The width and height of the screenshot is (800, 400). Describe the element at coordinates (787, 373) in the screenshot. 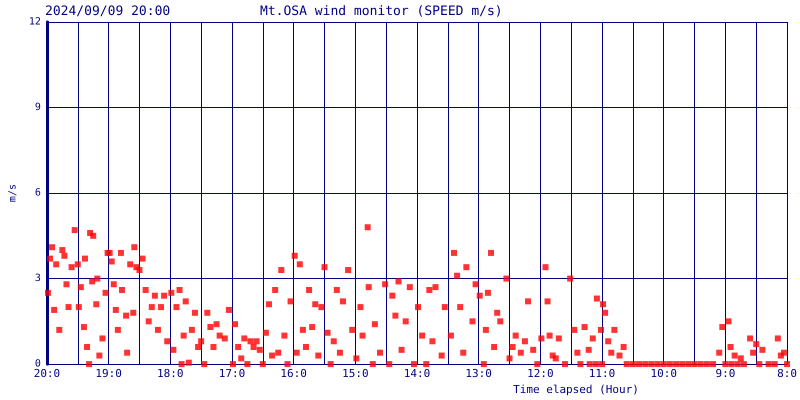

I see `x-tick-label: 8:0` at that location.